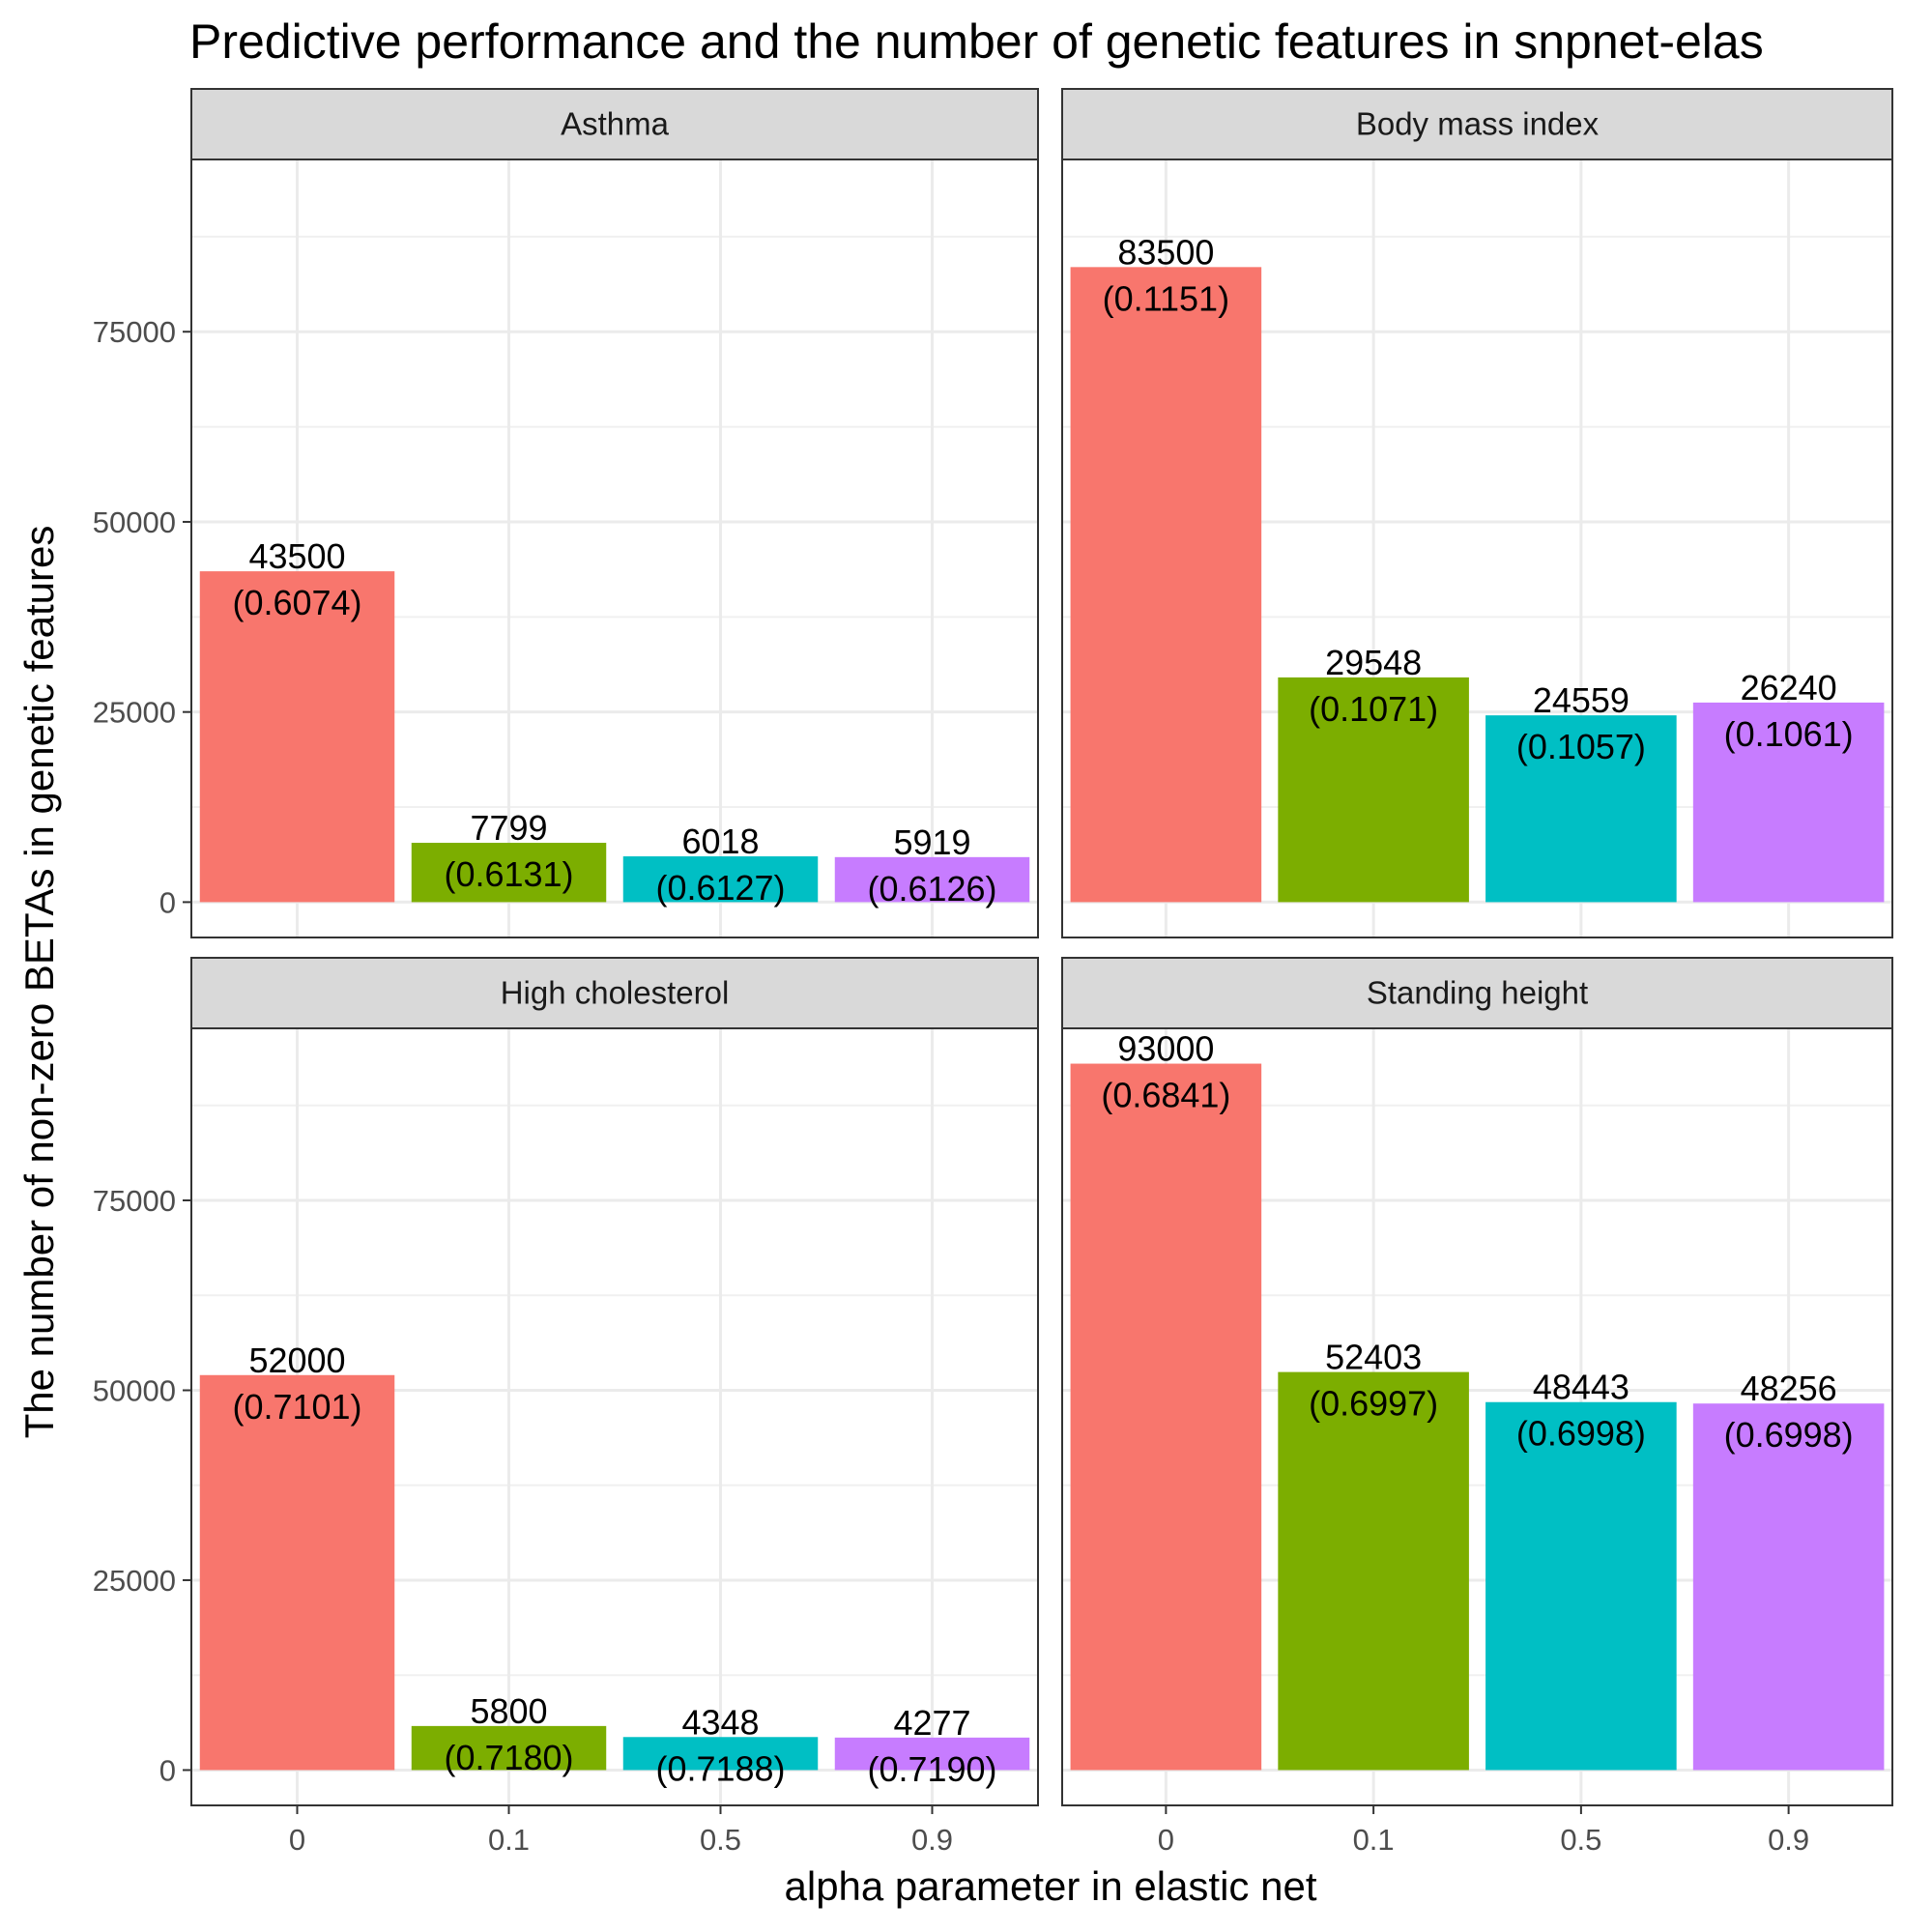 This screenshot has height=1932, width=1932. I want to click on strip-label-asthma: Asthma, so click(615, 124).